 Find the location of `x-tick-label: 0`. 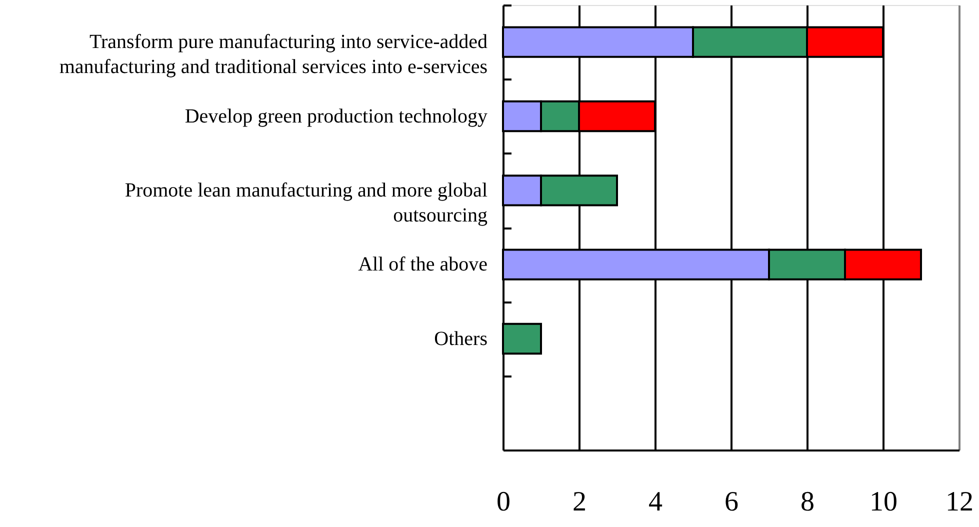

x-tick-label: 0 is located at coordinates (503, 502).